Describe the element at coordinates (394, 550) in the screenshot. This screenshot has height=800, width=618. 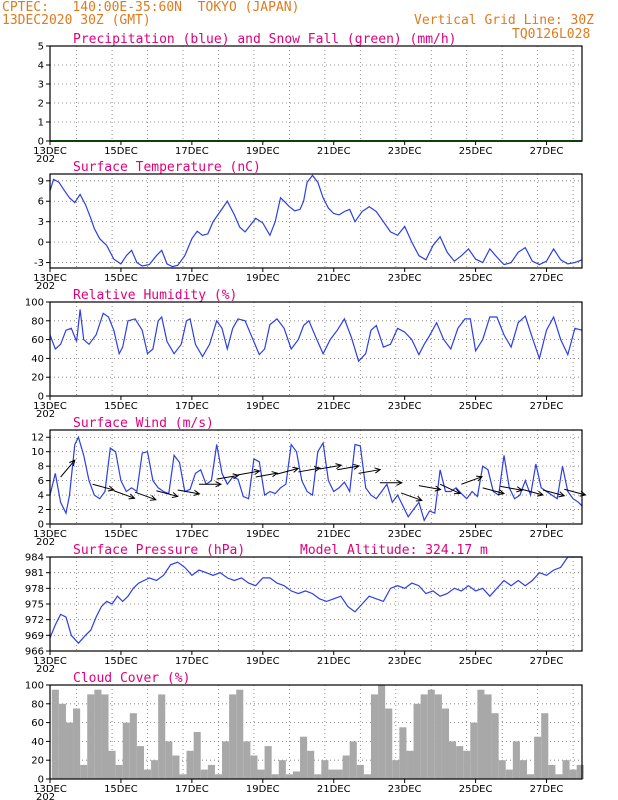
I see `panel-annotation: Model Altitude: 324.17 m` at that location.